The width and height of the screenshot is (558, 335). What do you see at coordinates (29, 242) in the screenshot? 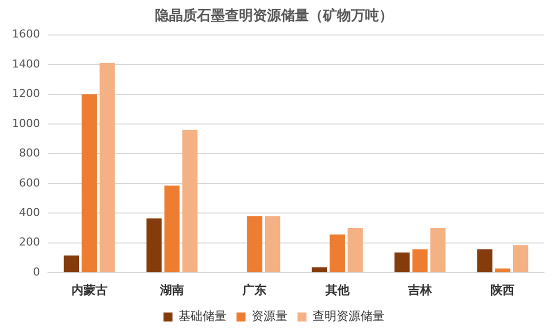
I see `y-tick-label: 200` at bounding box center [29, 242].